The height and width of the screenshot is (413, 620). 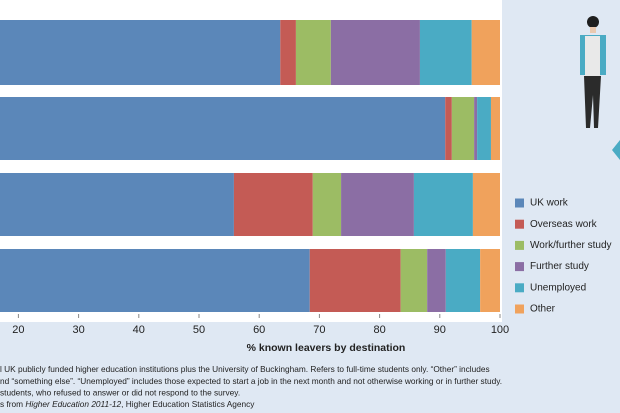 What do you see at coordinates (78, 330) in the screenshot?
I see `x-tick-label: 30` at bounding box center [78, 330].